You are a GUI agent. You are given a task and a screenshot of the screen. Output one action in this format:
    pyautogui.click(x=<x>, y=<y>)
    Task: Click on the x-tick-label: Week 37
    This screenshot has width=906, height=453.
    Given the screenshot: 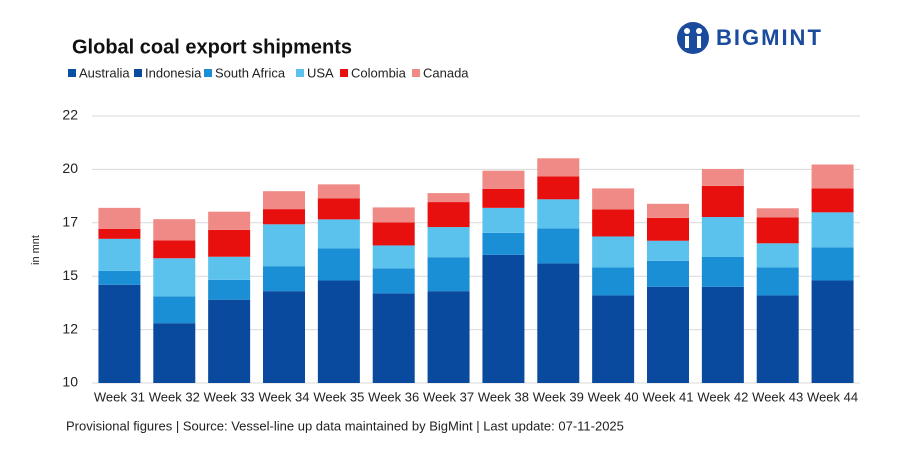 What is the action you would take?
    pyautogui.click(x=448, y=396)
    